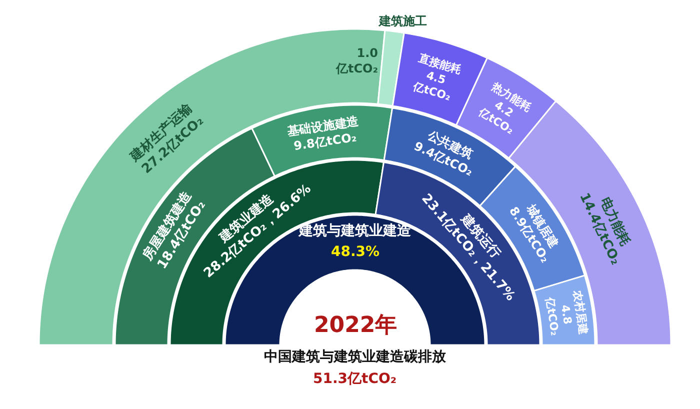  What do you see at coordinates (355, 252) in the screenshot?
I see `data-label: 48.3%` at bounding box center [355, 252].